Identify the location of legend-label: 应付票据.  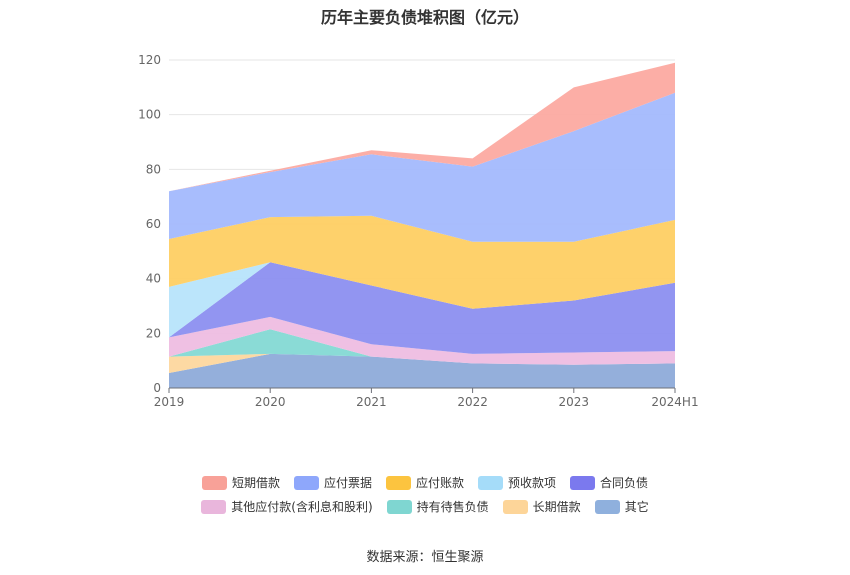
(347, 483).